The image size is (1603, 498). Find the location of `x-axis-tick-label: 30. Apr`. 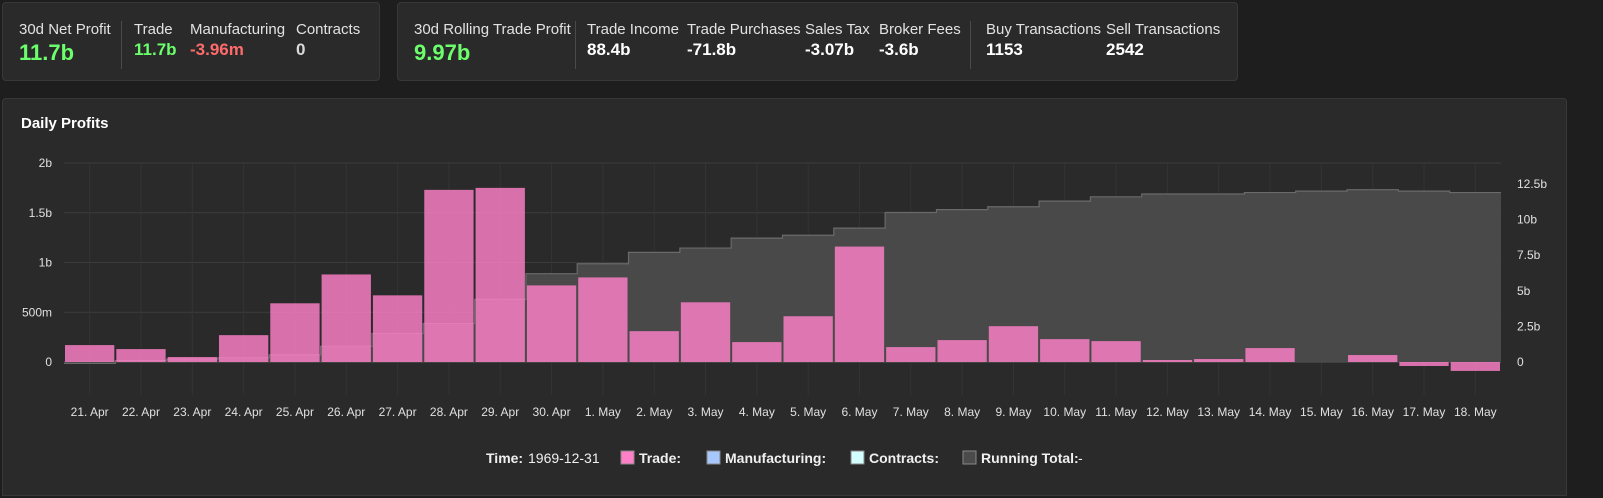

x-axis-tick-label: 30. Apr is located at coordinates (552, 412).